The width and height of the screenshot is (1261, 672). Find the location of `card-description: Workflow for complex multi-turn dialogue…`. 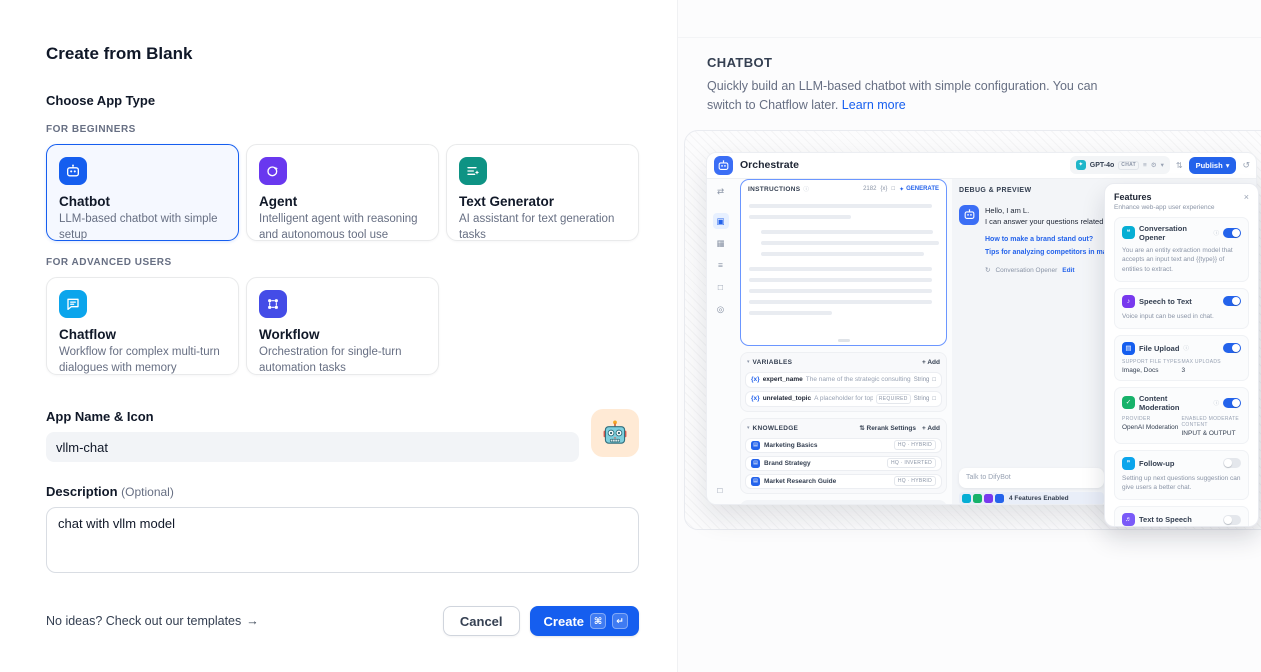

card-description: Workflow for complex multi-turn dialogue… is located at coordinates (139, 360).